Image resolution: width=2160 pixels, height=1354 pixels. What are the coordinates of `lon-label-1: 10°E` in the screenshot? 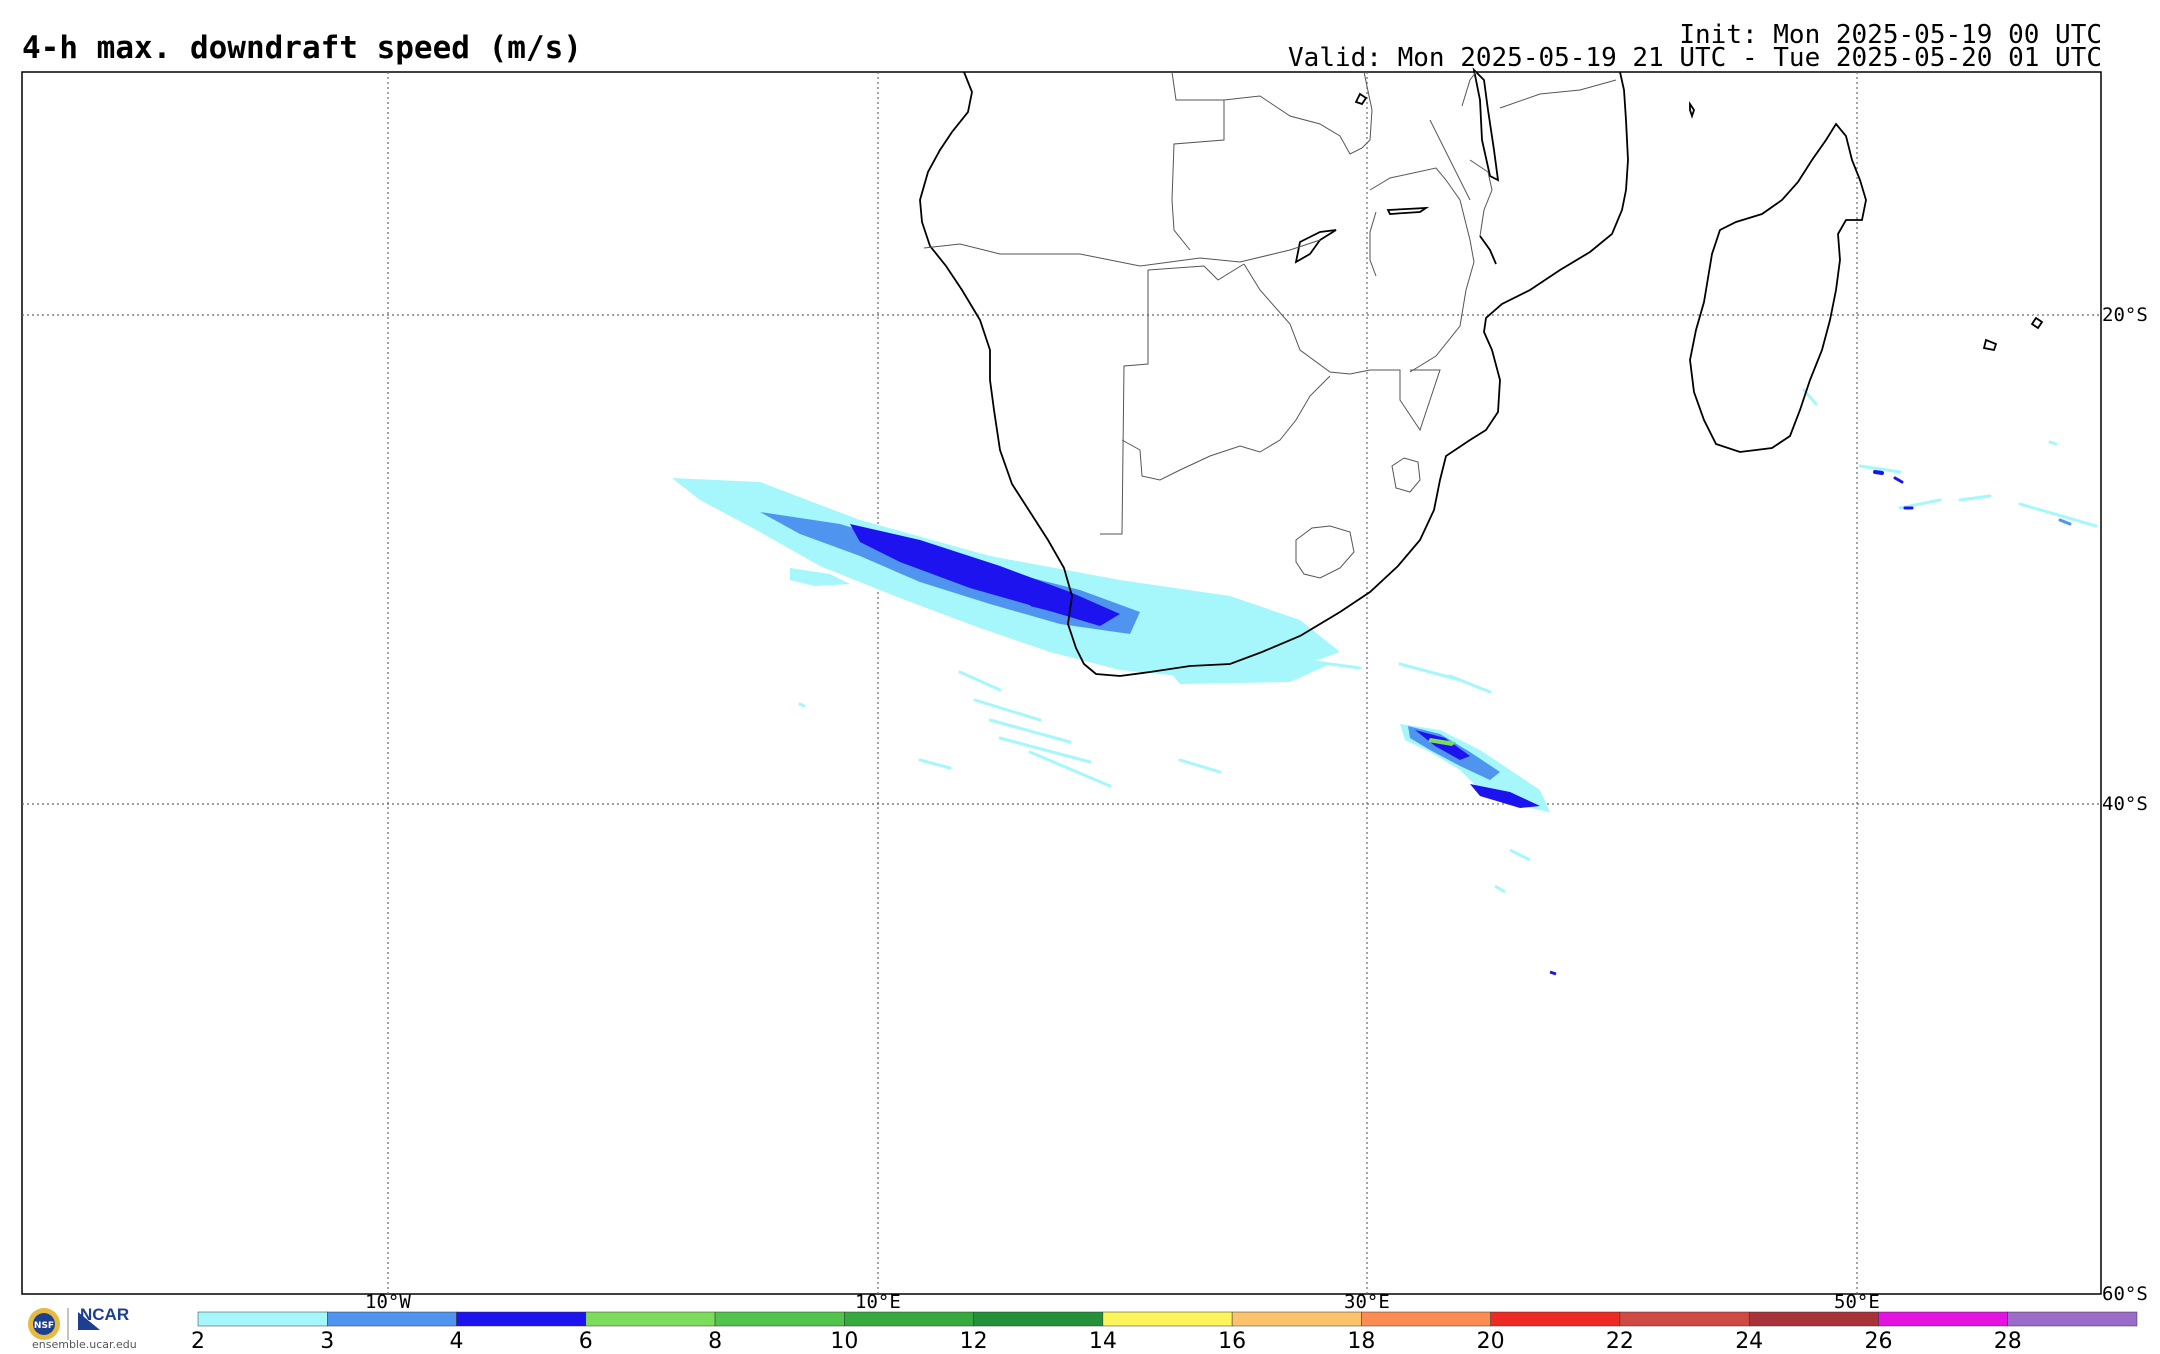 It's located at (878, 1302).